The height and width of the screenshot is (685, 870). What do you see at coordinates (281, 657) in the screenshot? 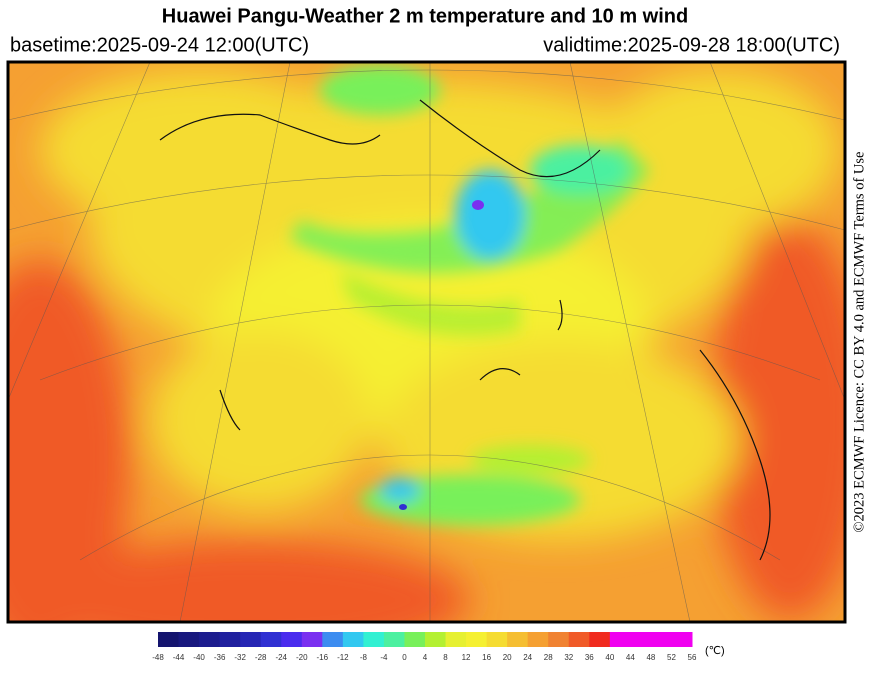
I see `colorbar-tick-label: -24` at bounding box center [281, 657].